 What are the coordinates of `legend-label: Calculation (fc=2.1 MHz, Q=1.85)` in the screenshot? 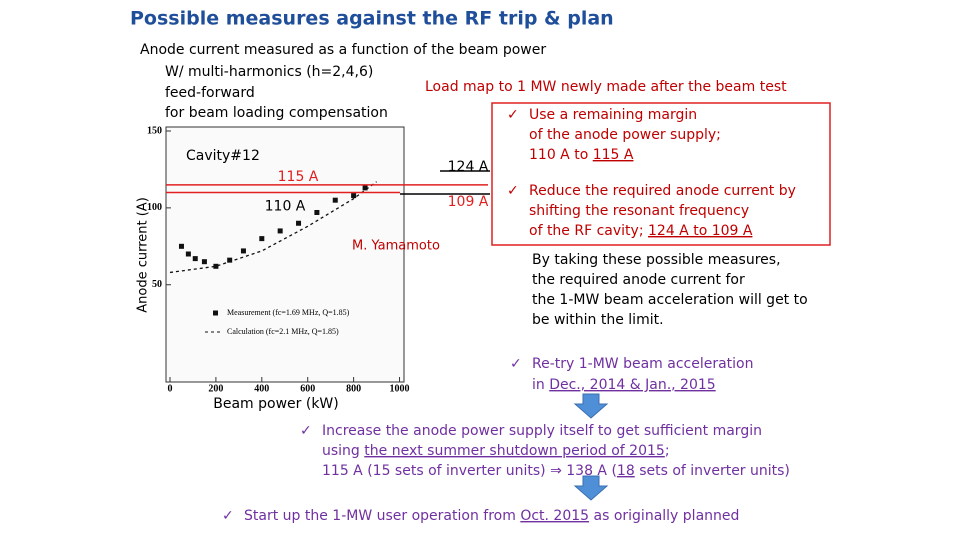 It's located at (283, 331).